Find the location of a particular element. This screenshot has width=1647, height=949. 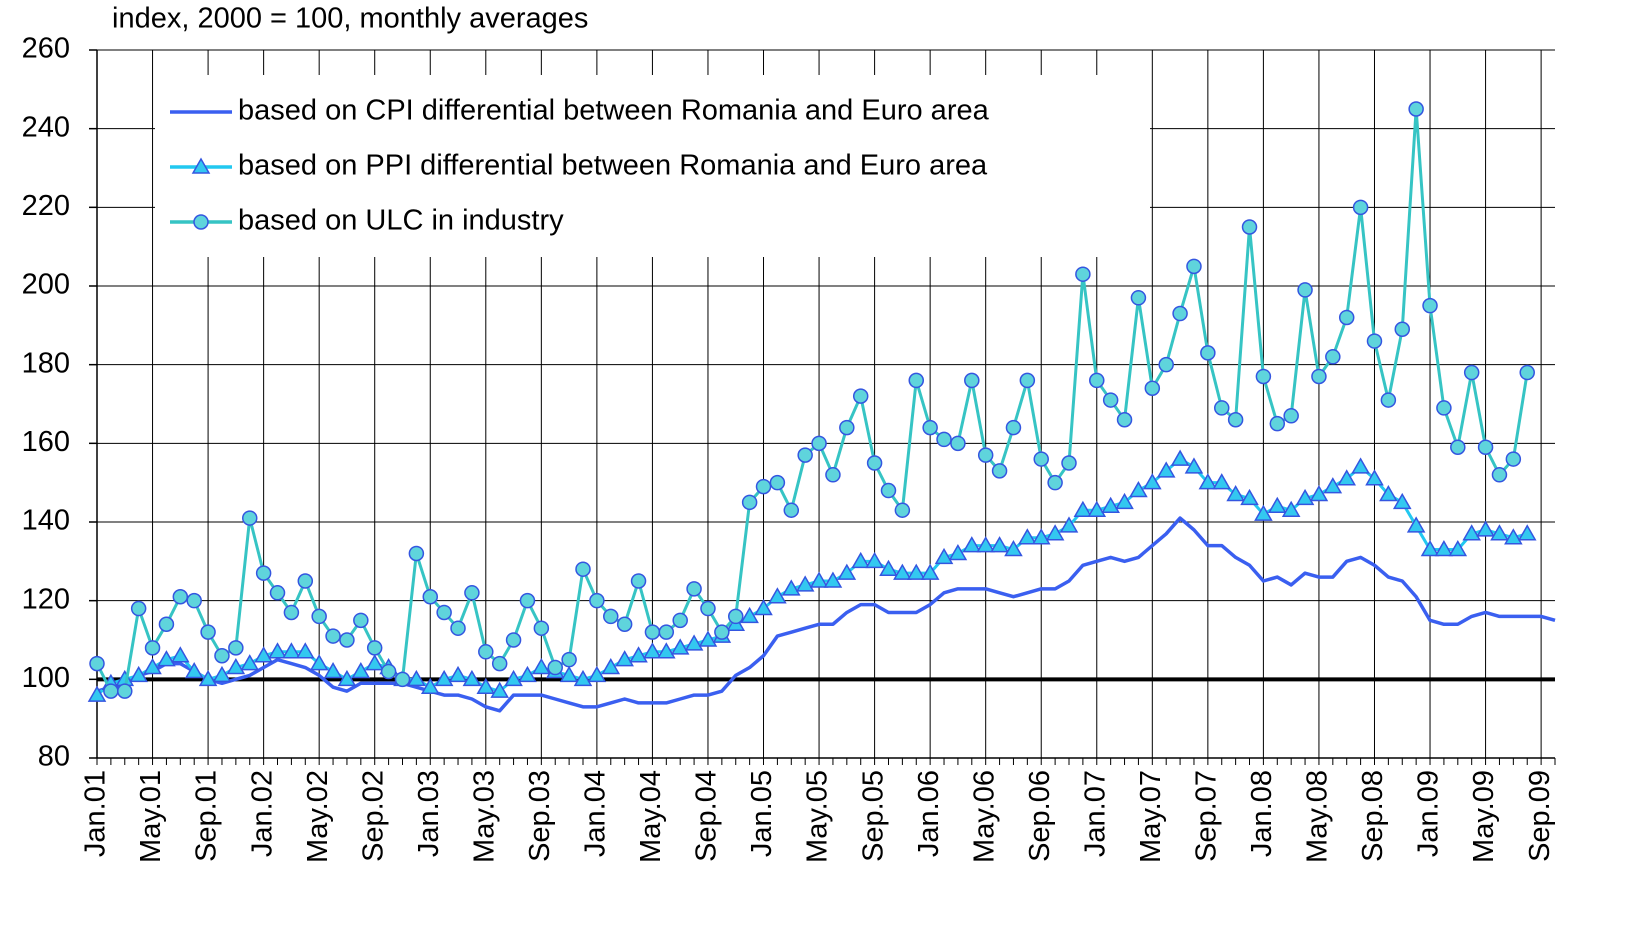

y-tick-label: 260 is located at coordinates (46, 49).